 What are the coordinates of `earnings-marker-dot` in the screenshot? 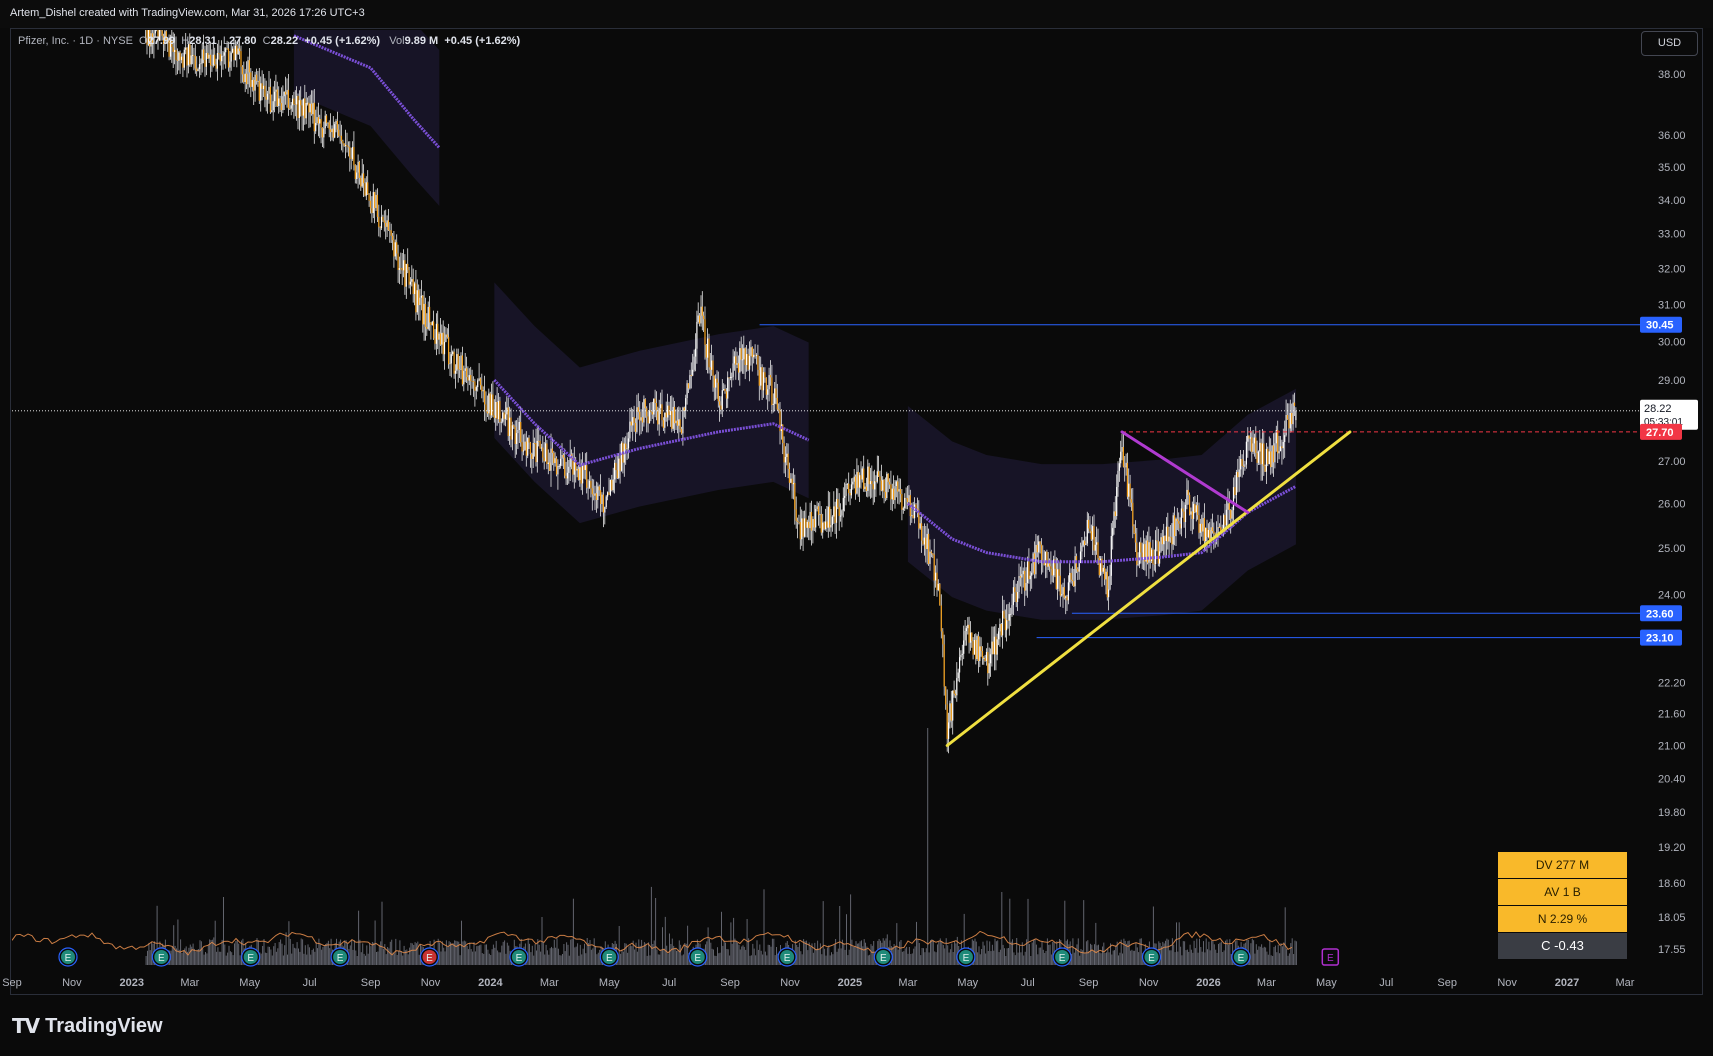 It's located at (1062, 957).